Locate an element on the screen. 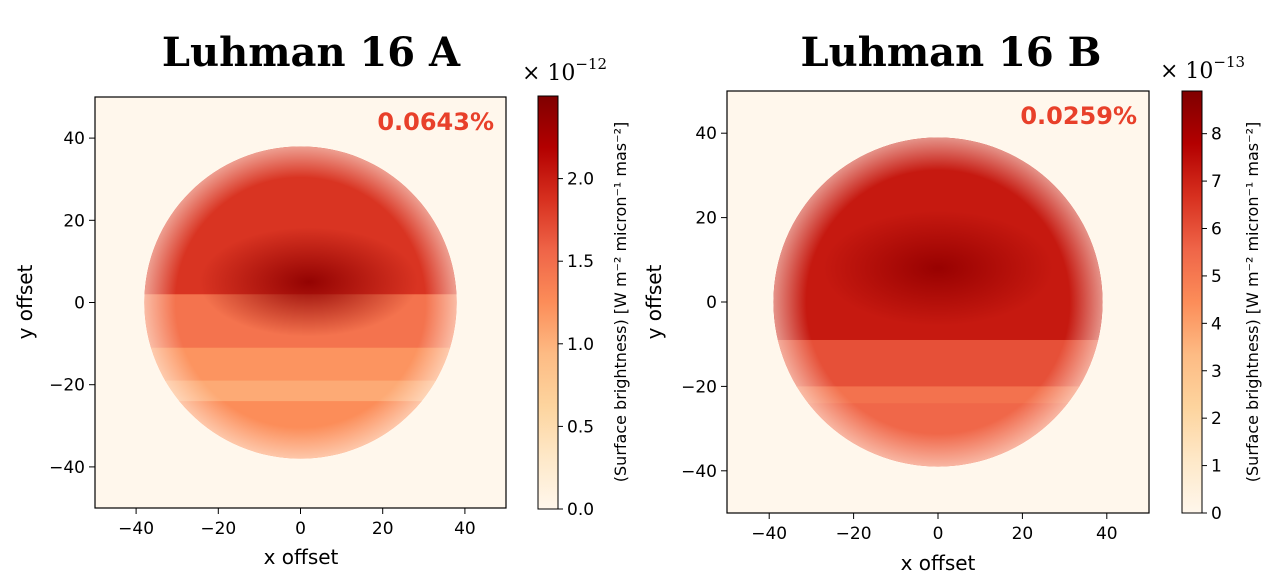 The width and height of the screenshot is (1283, 584). panel-a-colorbar-tick-label-4: 2.0 is located at coordinates (580, 180).